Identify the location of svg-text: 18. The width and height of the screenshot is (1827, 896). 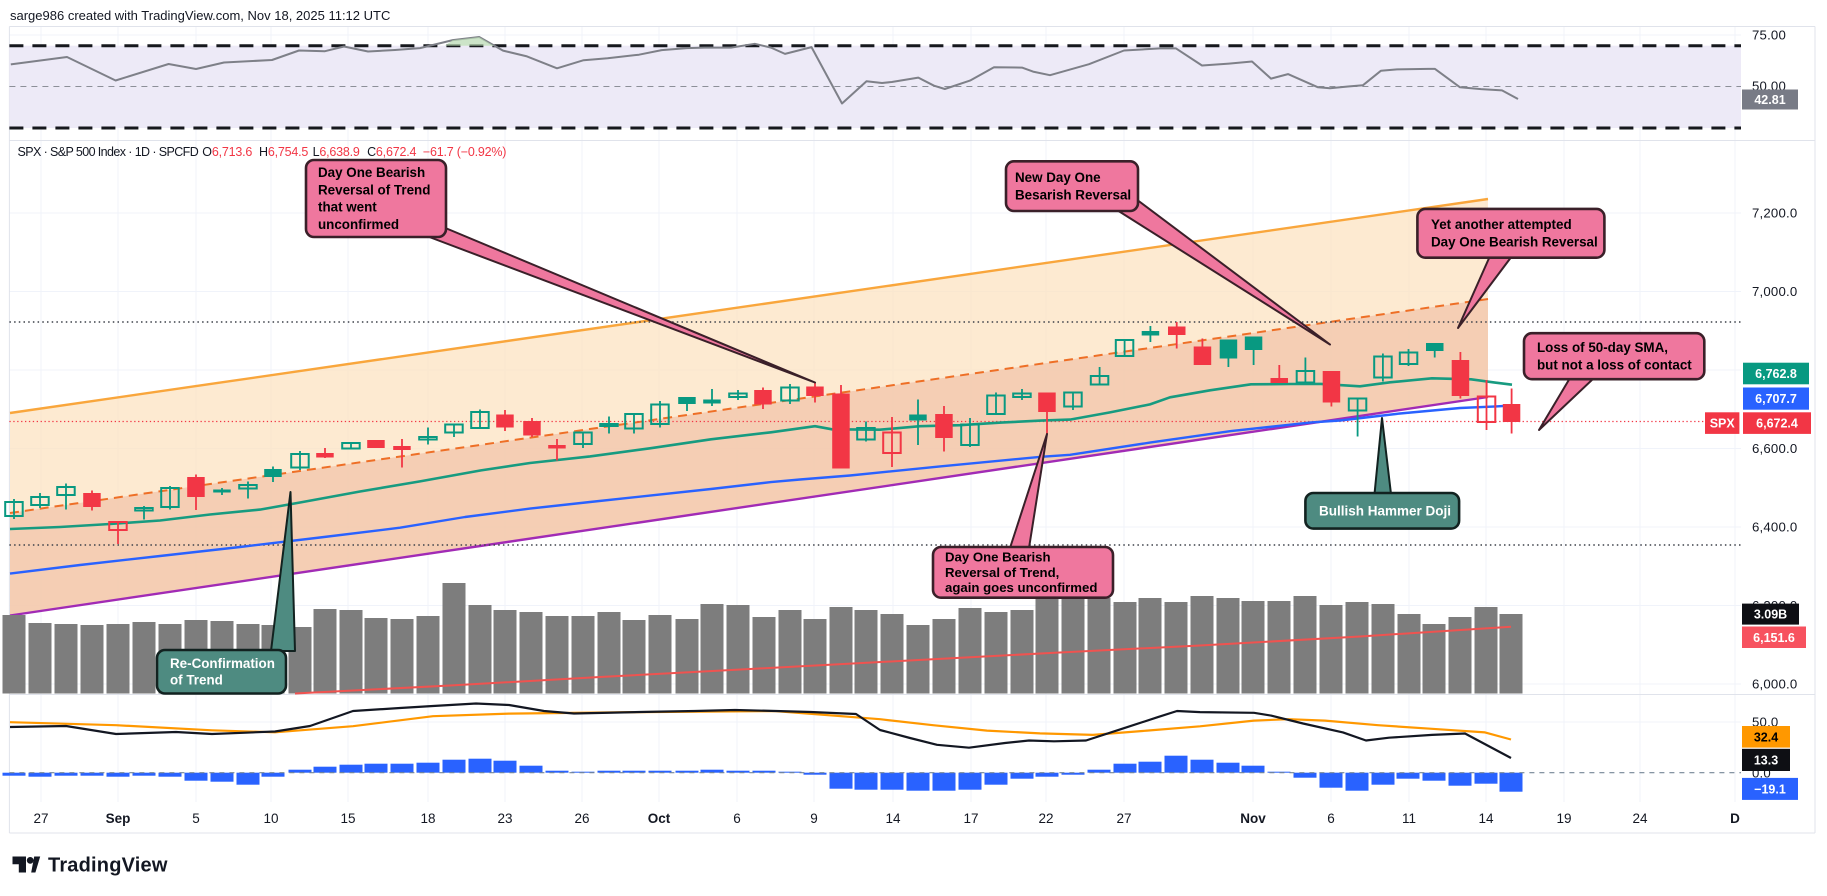
(427, 818).